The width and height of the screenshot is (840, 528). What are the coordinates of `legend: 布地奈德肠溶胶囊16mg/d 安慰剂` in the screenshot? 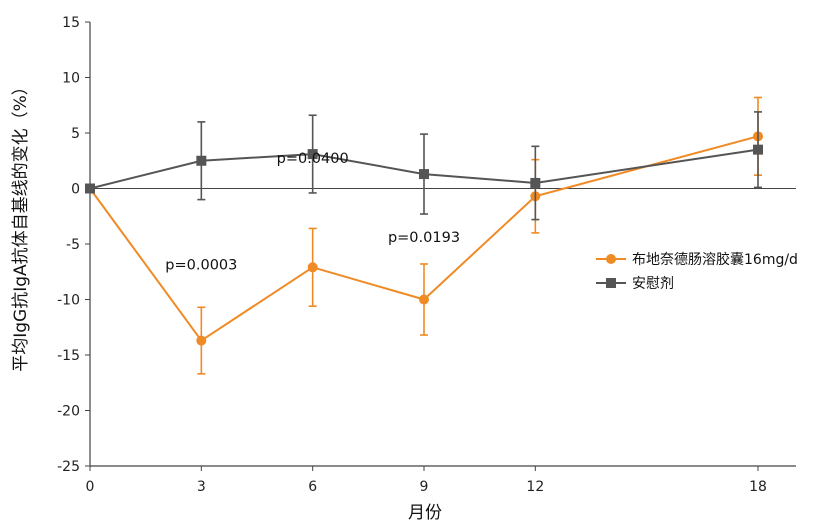 It's located at (697, 271).